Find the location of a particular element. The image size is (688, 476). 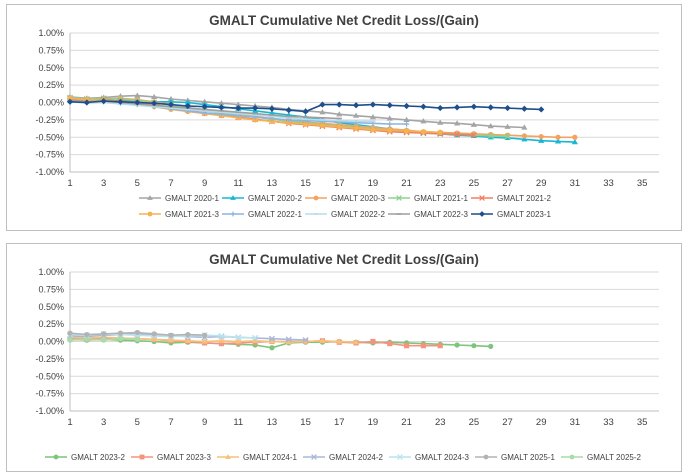

chart-1-xtick-label: 23 is located at coordinates (440, 183).